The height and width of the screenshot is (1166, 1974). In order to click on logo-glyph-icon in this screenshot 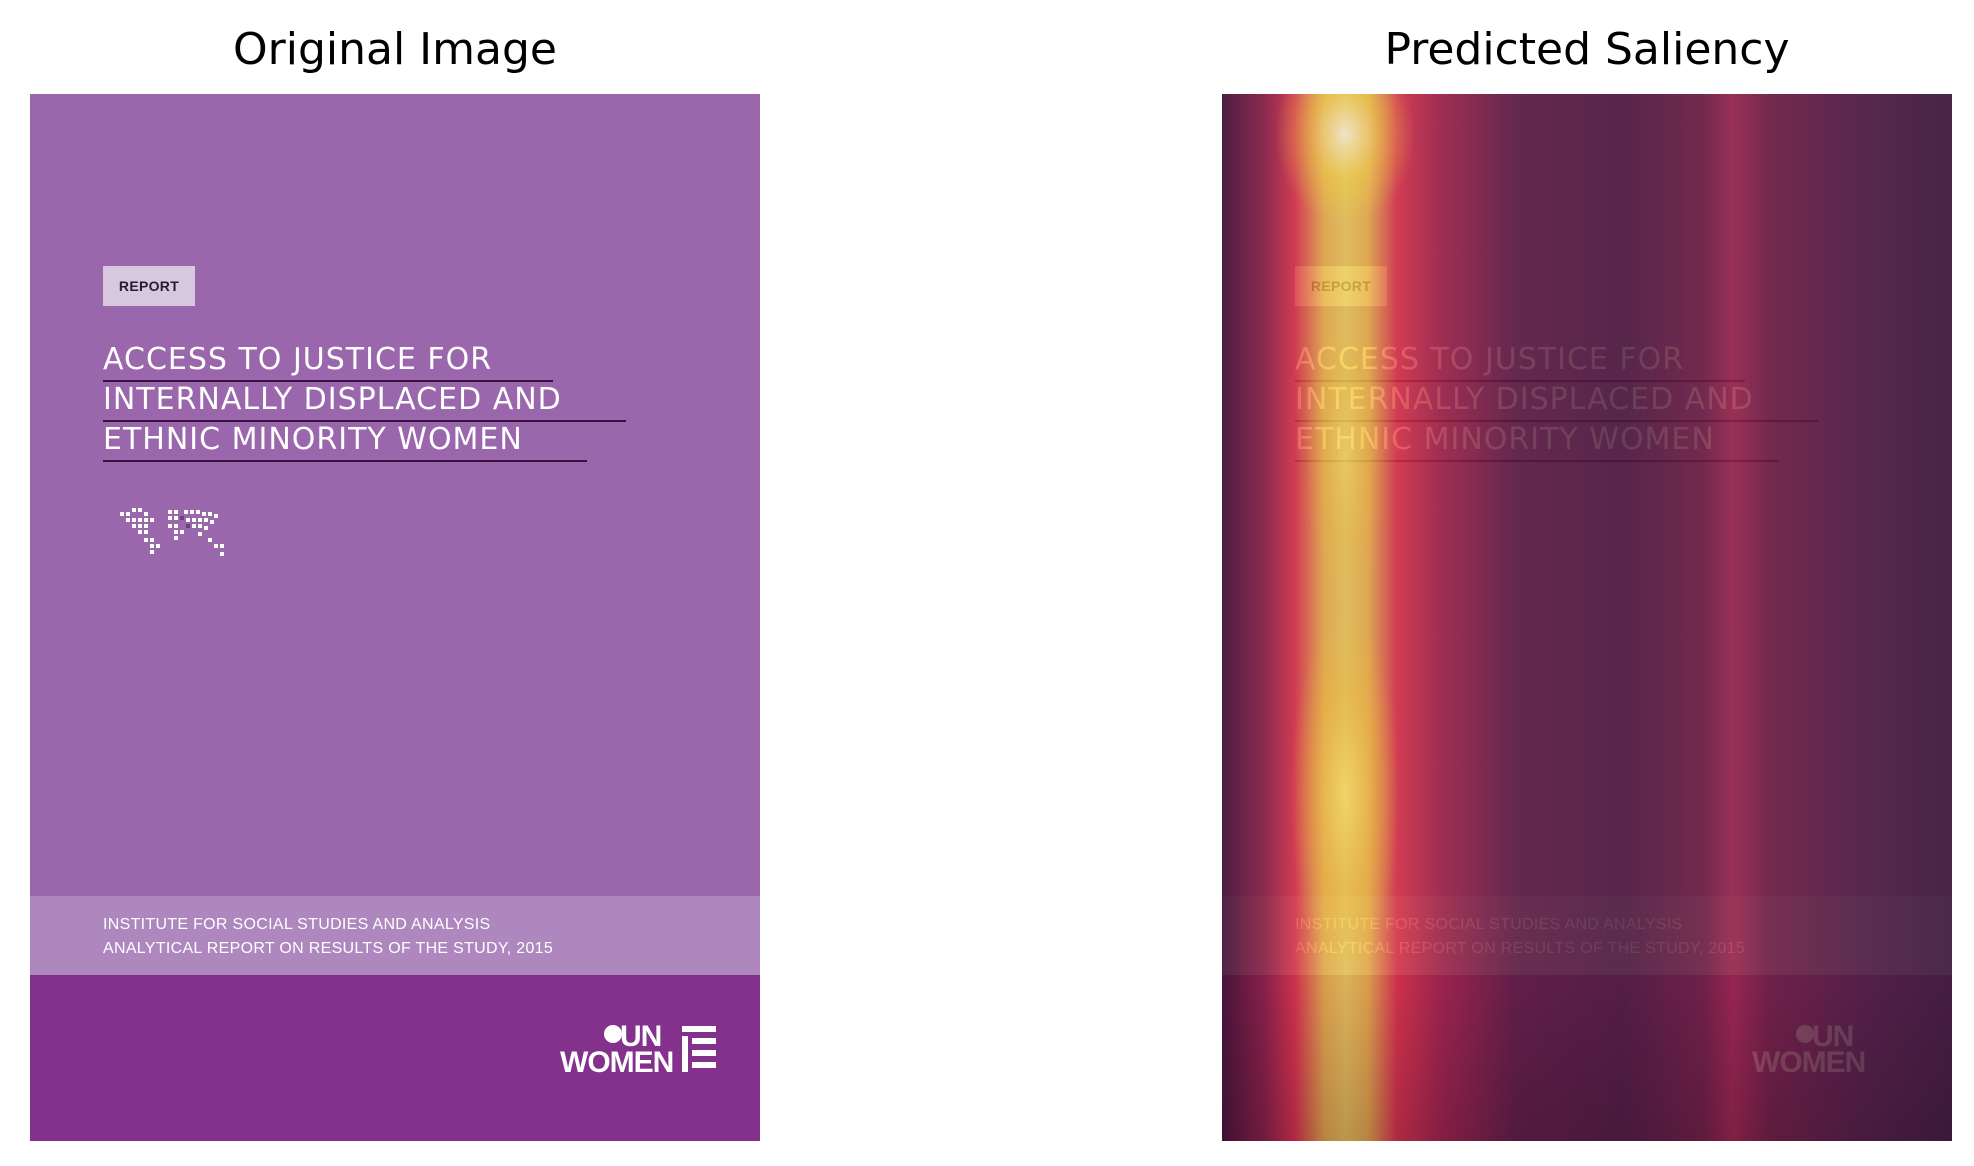, I will do `click(699, 1049)`.